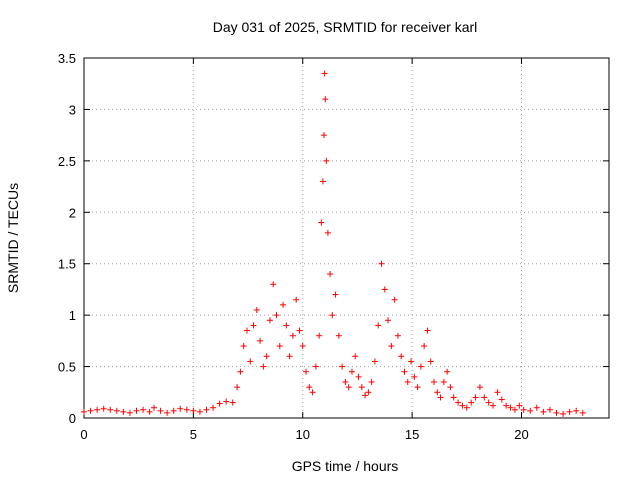 Image resolution: width=640 pixels, height=480 pixels. What do you see at coordinates (67, 58) in the screenshot?
I see `y-tick-label: 3.5` at bounding box center [67, 58].